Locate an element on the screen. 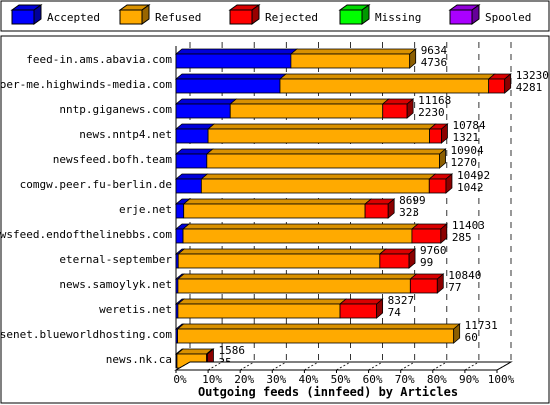 Image resolution: width=550 pixels, height=405 pixels. legend-item-spooled: Spooled is located at coordinates (489, 14).